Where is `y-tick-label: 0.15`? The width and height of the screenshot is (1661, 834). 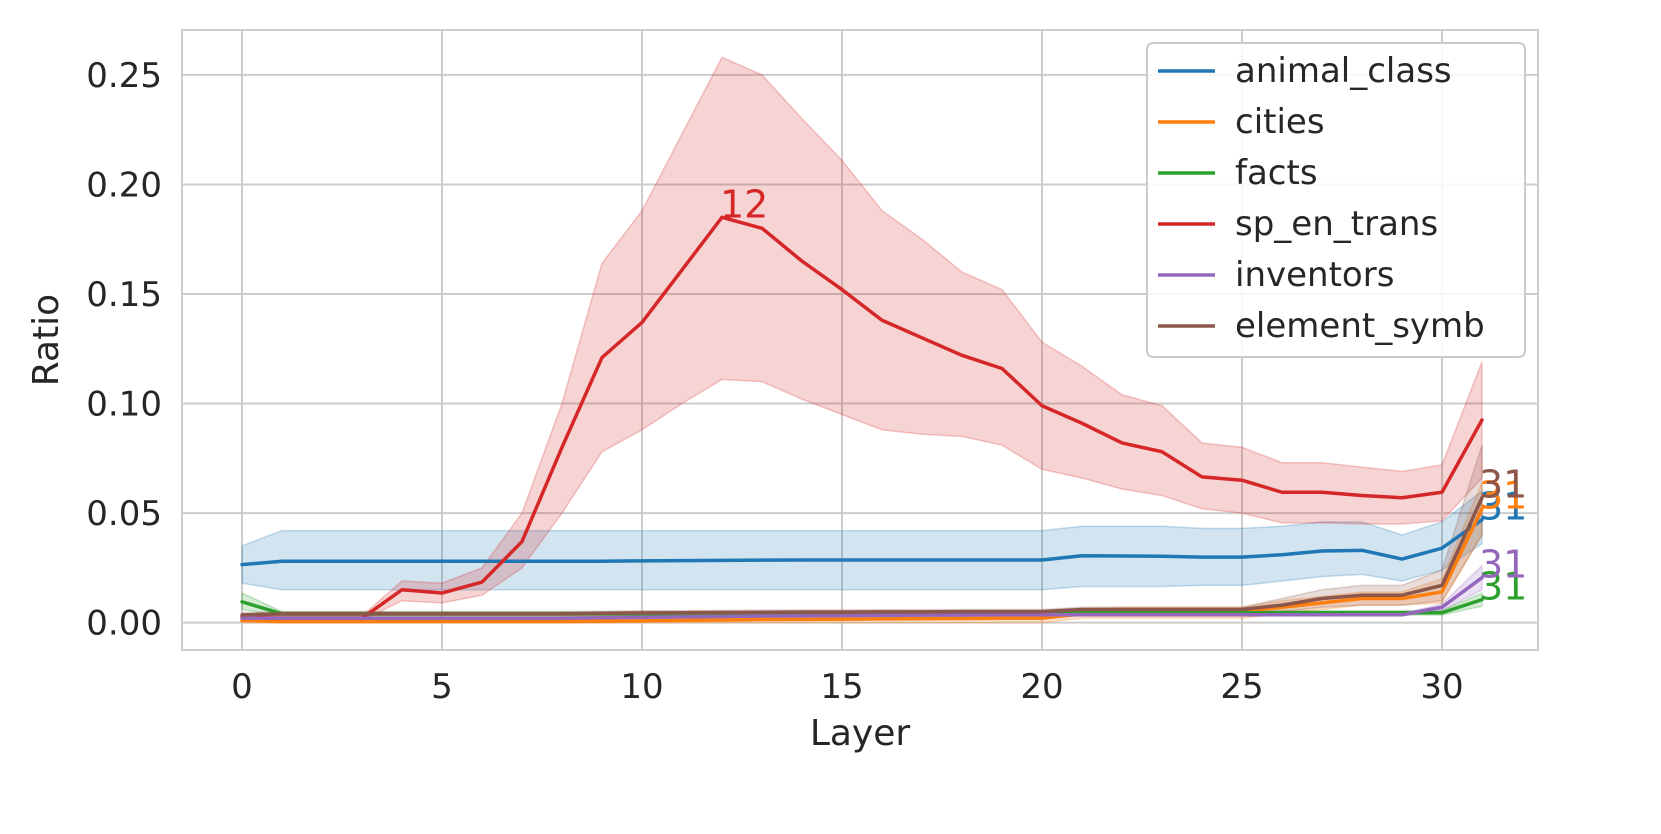 y-tick-label: 0.15 is located at coordinates (124, 295).